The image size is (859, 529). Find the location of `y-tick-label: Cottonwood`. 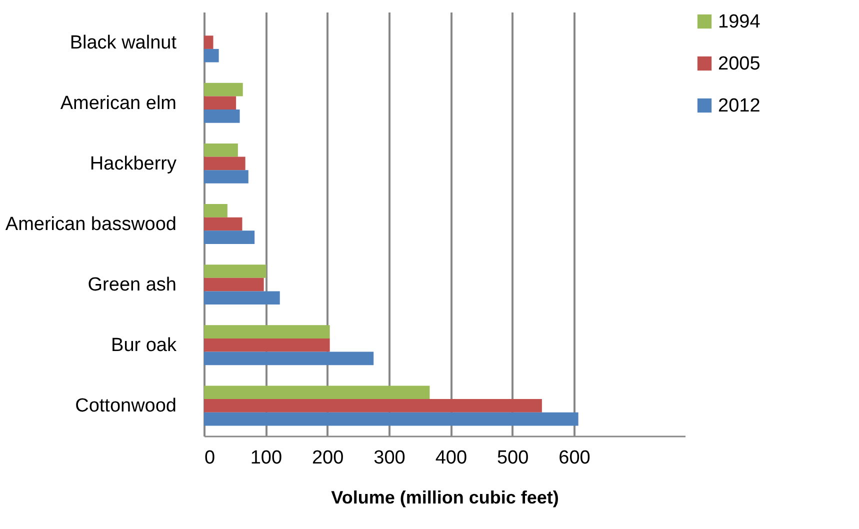

y-tick-label: Cottonwood is located at coordinates (125, 406).